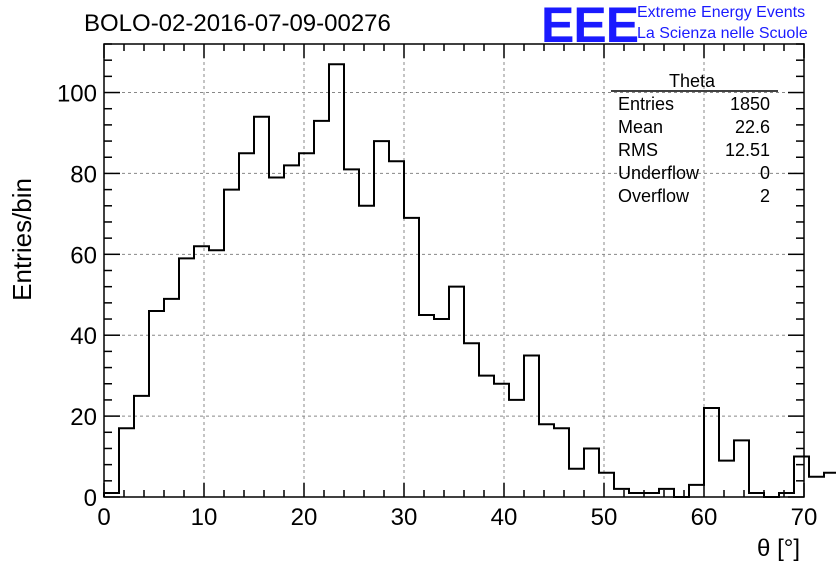  I want to click on stats-value: 1850, so click(750, 104).